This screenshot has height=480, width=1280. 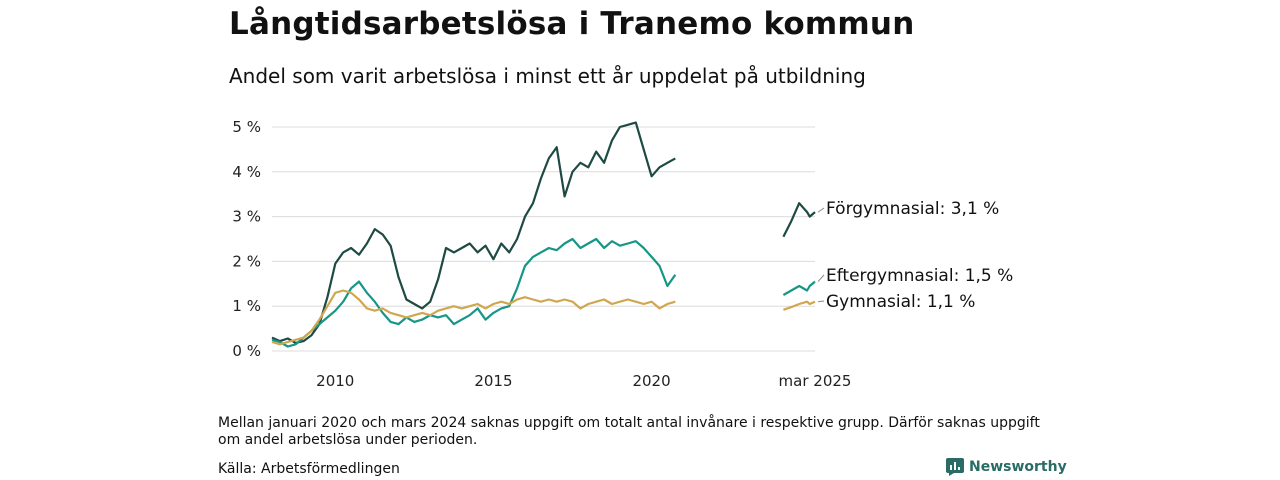 What do you see at coordinates (246, 261) in the screenshot?
I see `y-tick-label: 2 %` at bounding box center [246, 261].